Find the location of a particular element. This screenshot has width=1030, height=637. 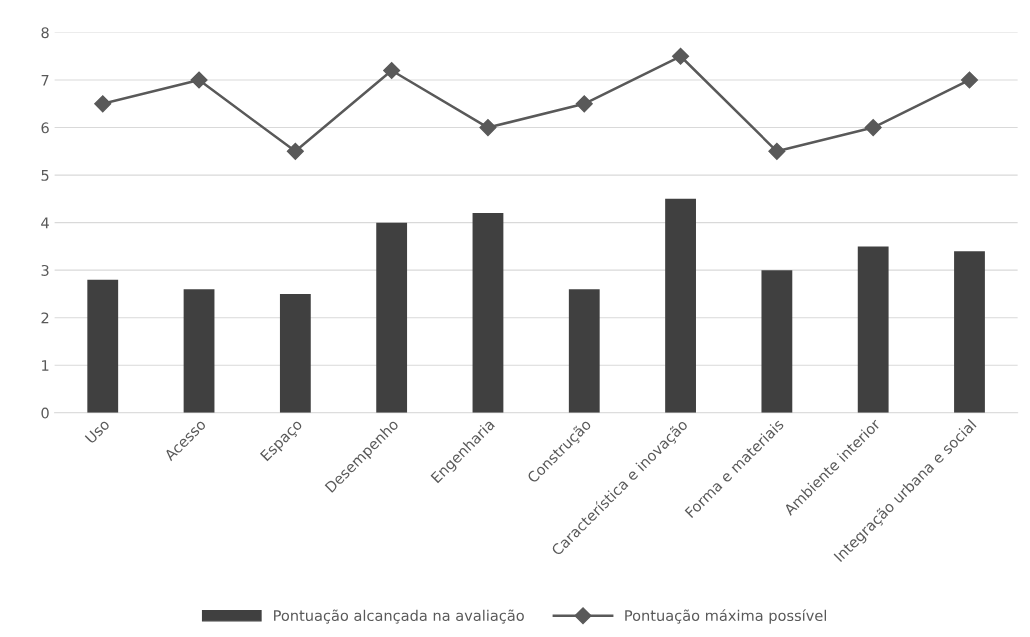

x-tick-label: Uso is located at coordinates (97, 431).